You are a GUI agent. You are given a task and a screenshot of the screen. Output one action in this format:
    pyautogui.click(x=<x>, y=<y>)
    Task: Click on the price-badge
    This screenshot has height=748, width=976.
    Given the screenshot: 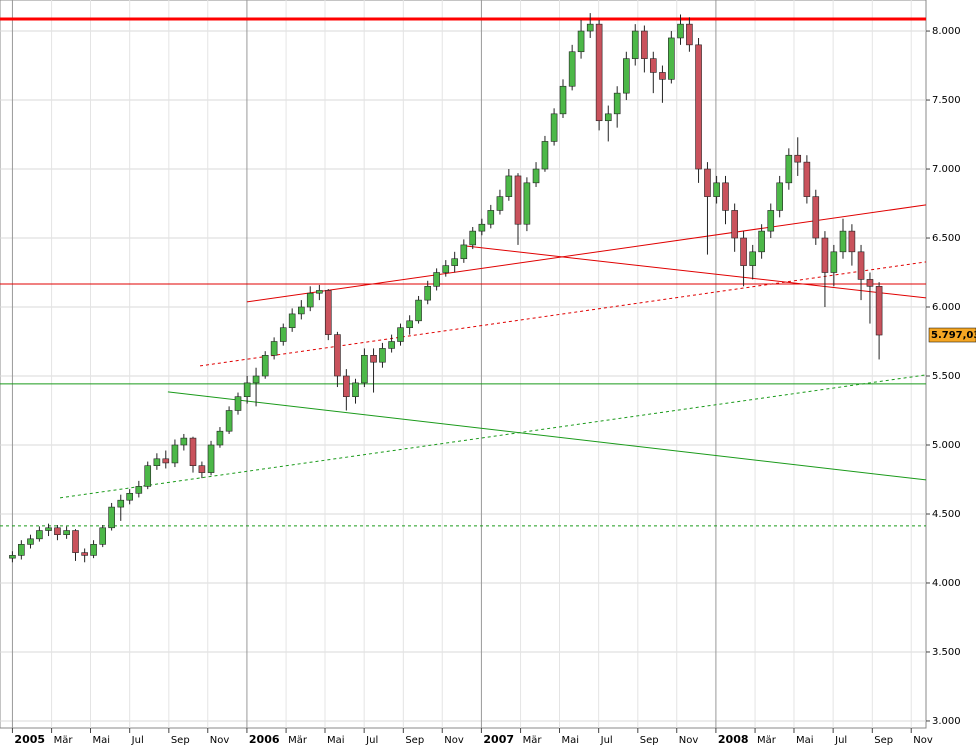 What is the action you would take?
    pyautogui.click(x=952, y=335)
    